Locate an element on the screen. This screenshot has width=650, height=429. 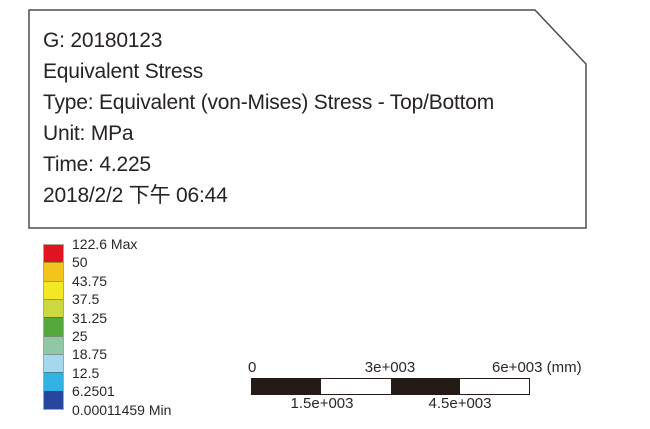
legend-label: 25 is located at coordinates (80, 336).